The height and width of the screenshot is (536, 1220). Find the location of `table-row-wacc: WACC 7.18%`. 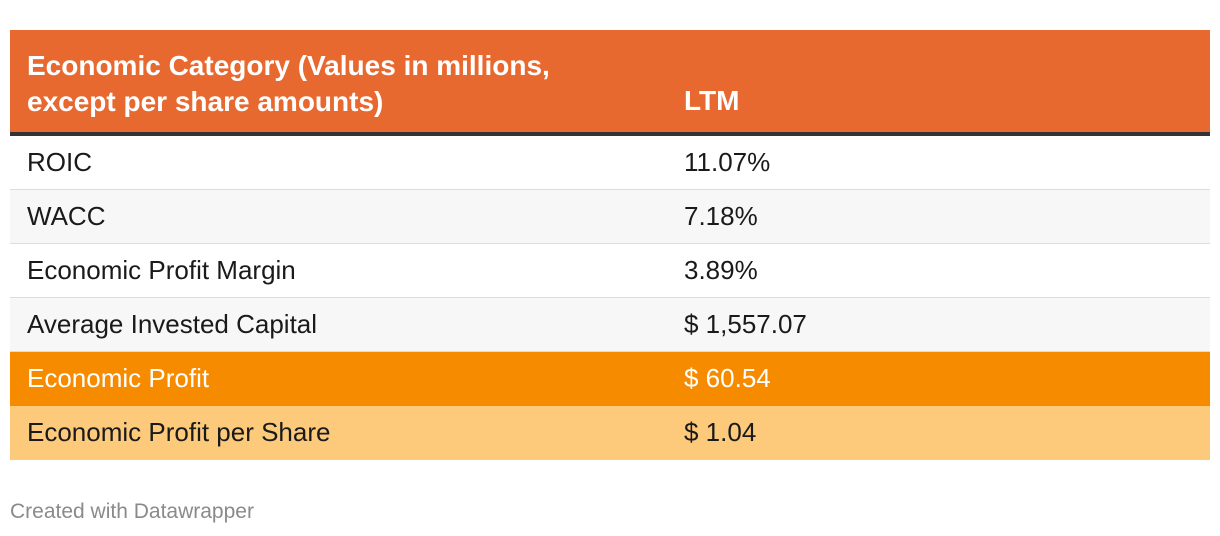

table-row-wacc: WACC 7.18% is located at coordinates (610, 217).